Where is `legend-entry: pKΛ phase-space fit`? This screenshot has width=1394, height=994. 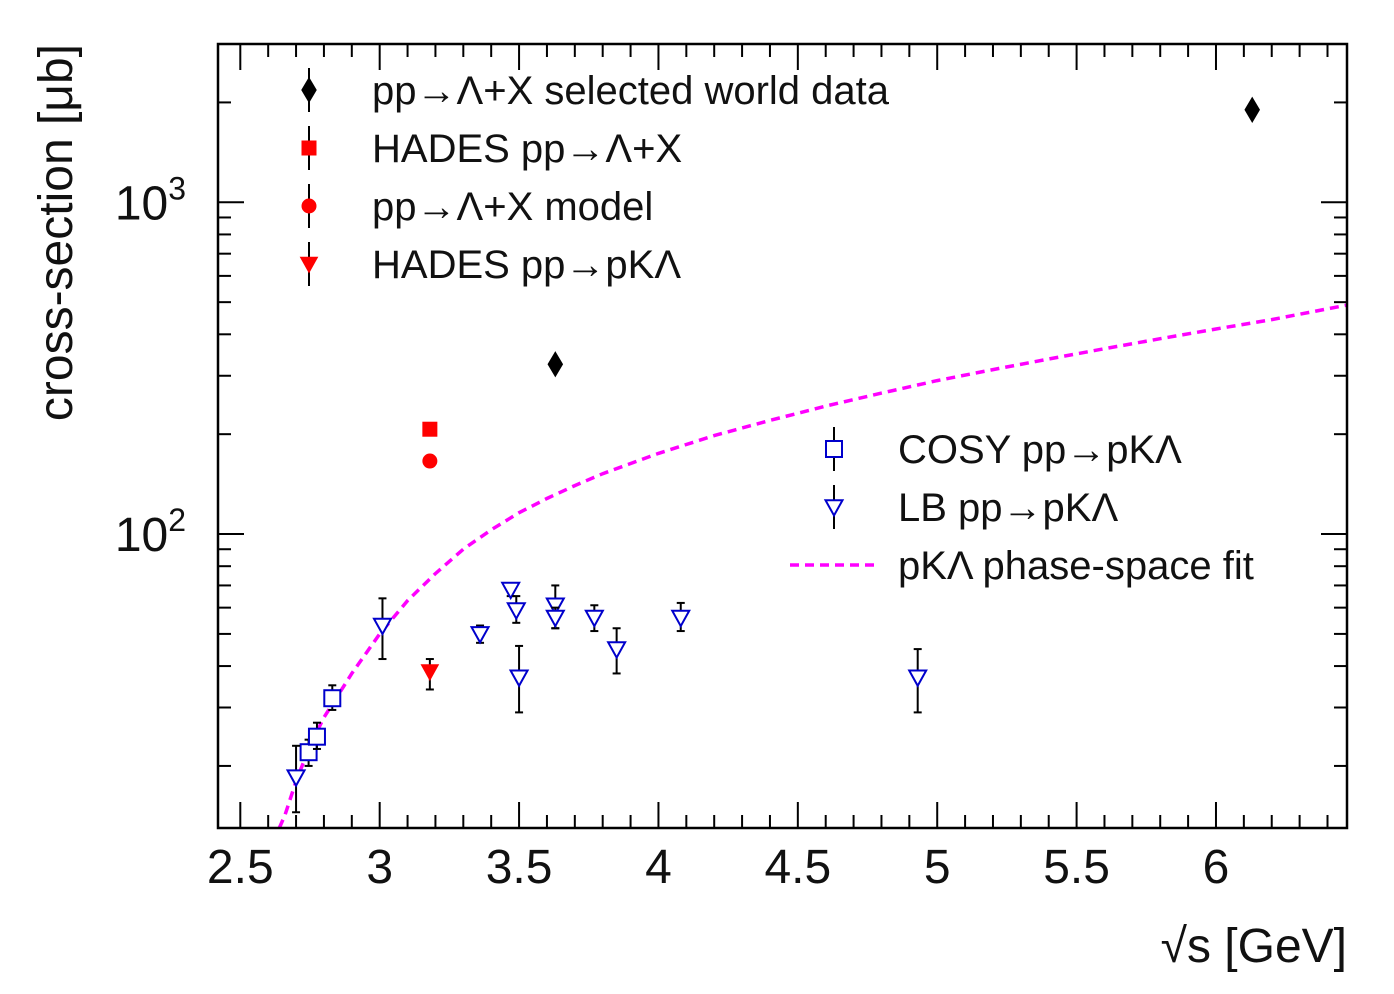 legend-entry: pKΛ phase-space fit is located at coordinates (1022, 566).